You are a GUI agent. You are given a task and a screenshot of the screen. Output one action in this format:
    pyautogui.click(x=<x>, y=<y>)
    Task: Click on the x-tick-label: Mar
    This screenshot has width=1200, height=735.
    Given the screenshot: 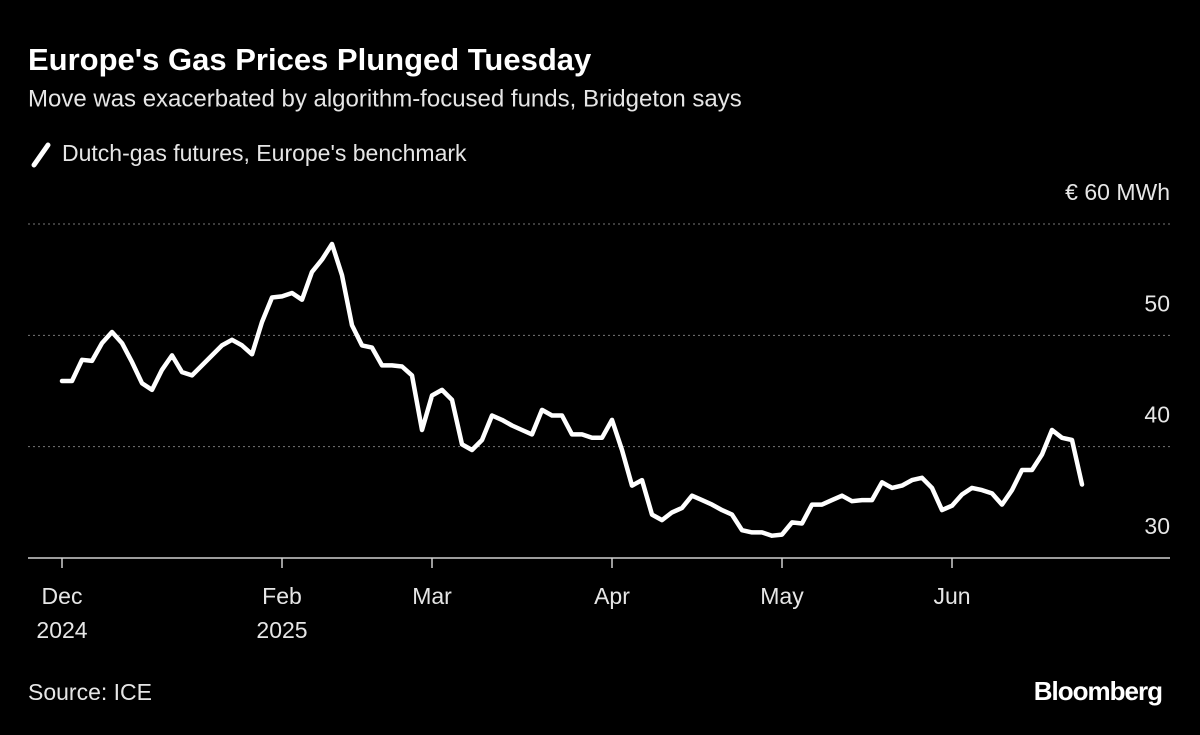 What is the action you would take?
    pyautogui.click(x=432, y=596)
    